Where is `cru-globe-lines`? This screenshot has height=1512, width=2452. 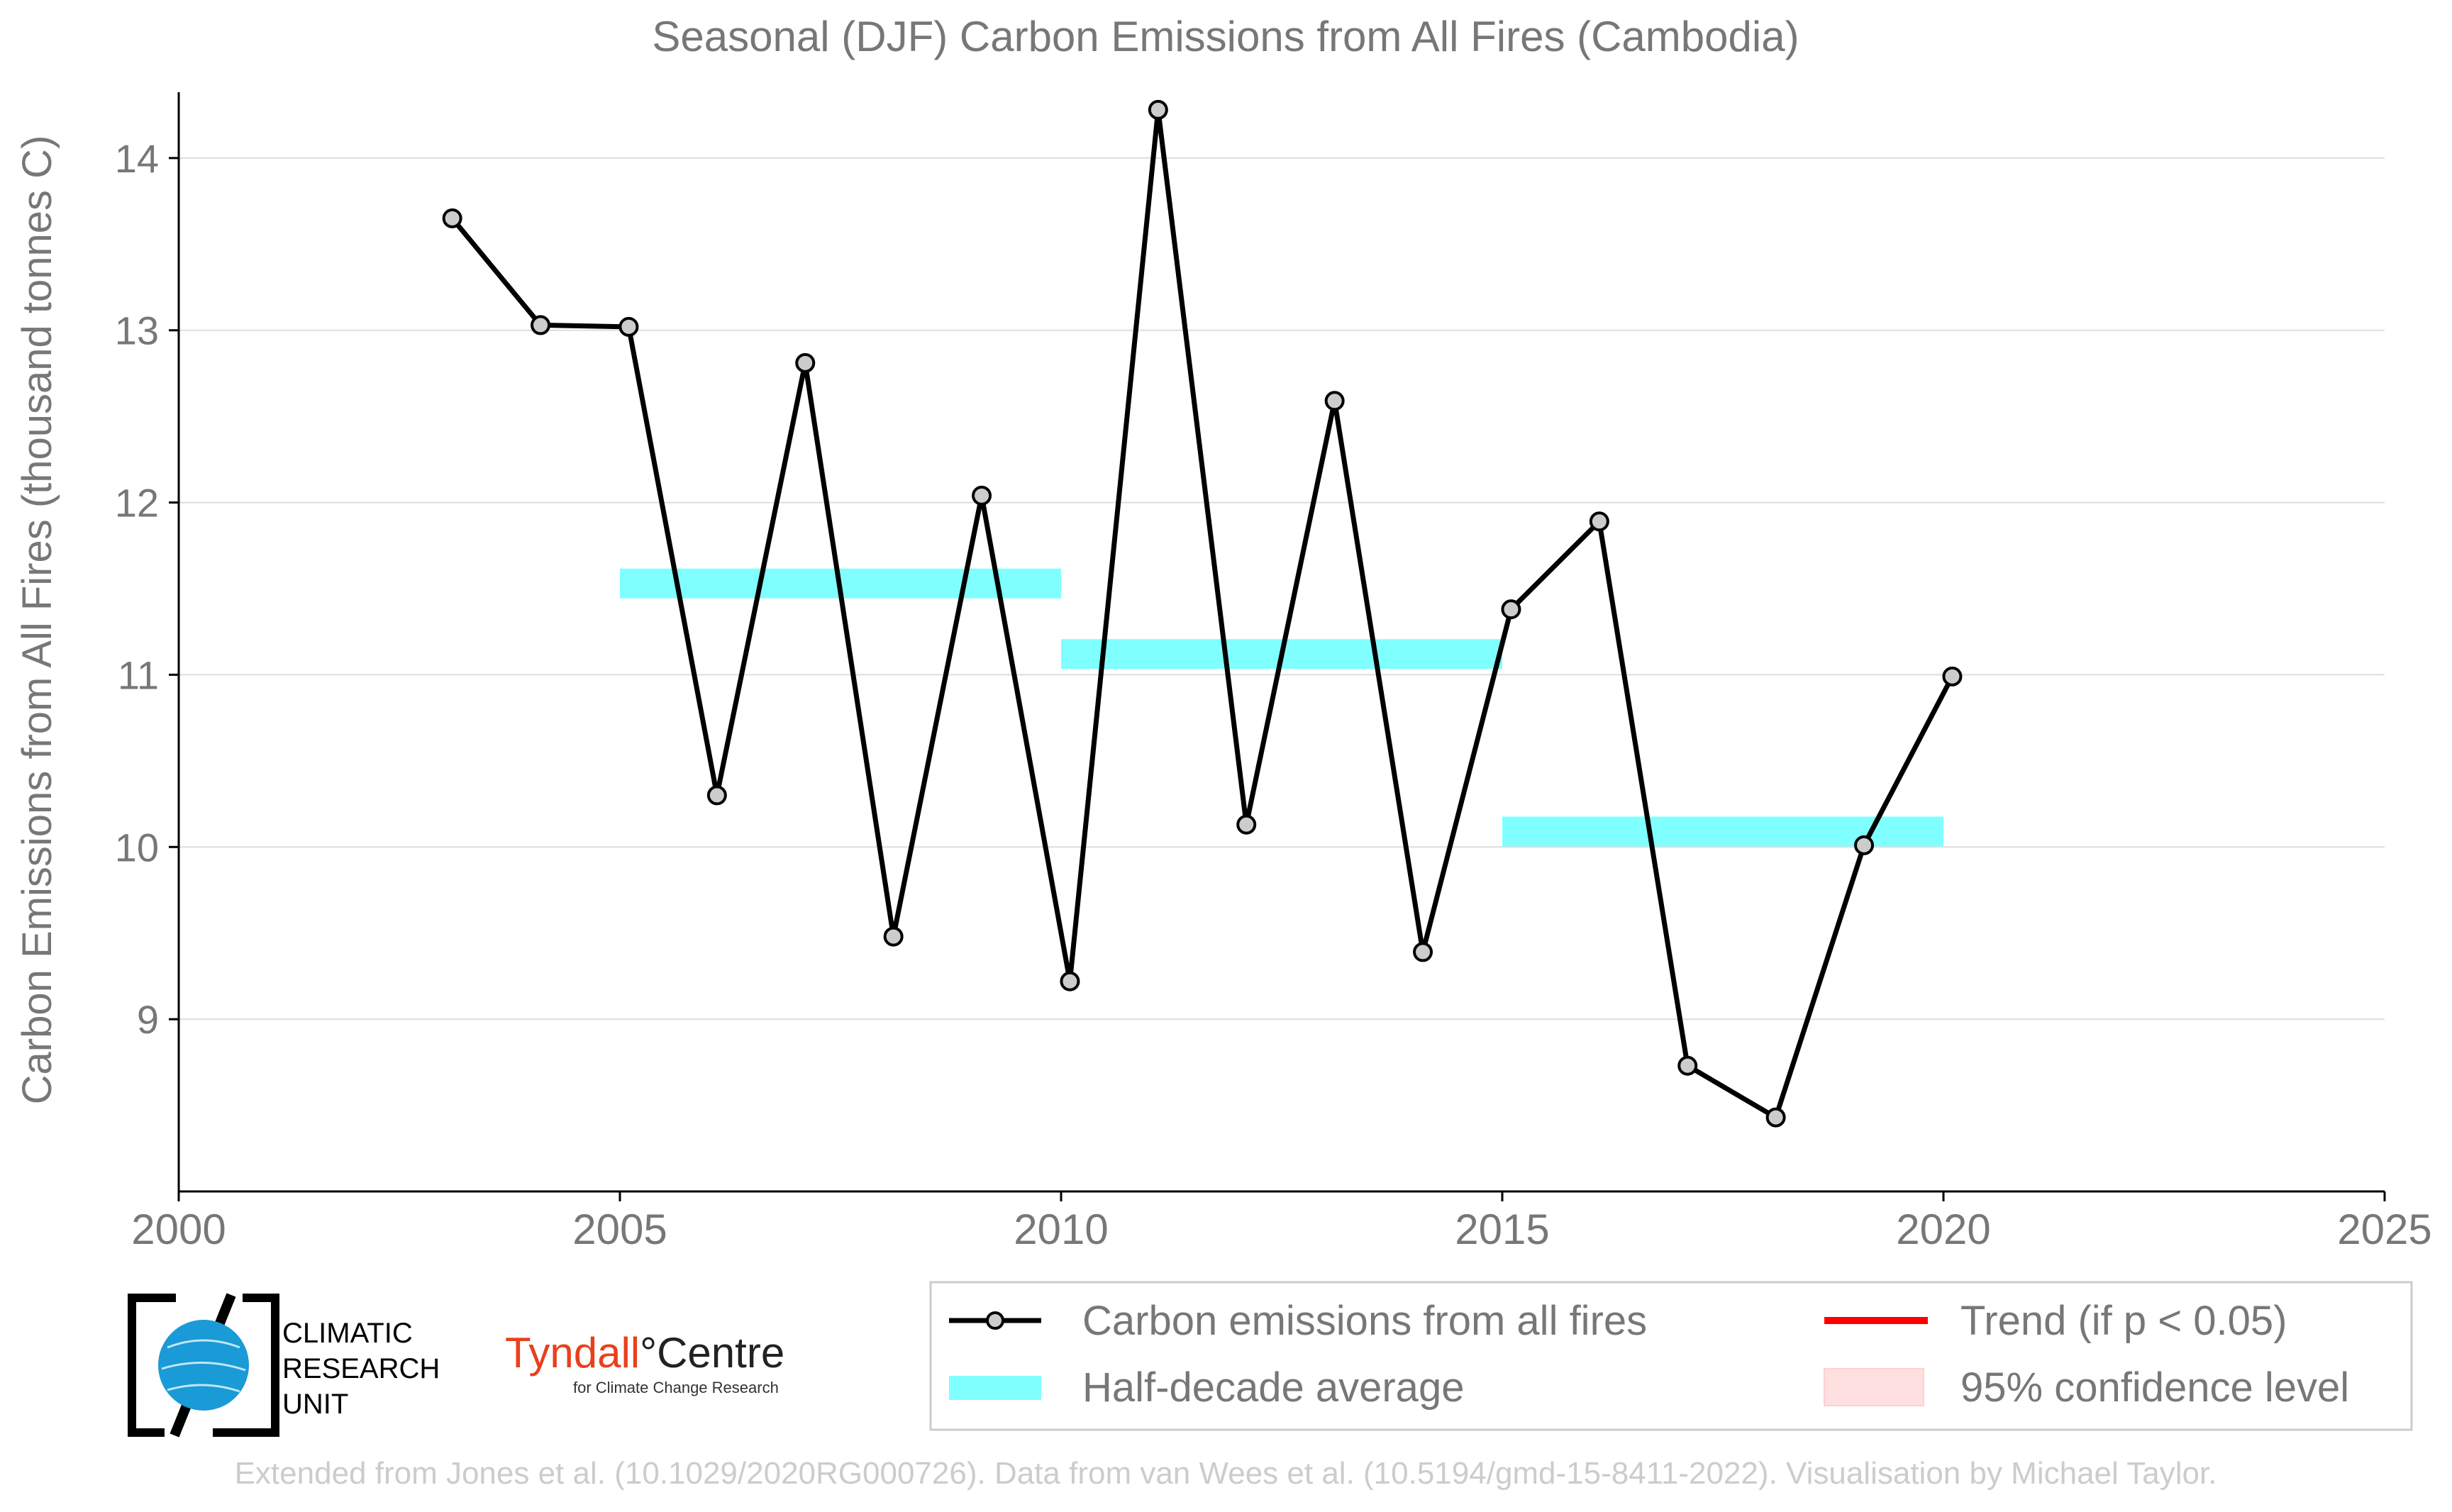 cru-globe-lines is located at coordinates (204, 1366).